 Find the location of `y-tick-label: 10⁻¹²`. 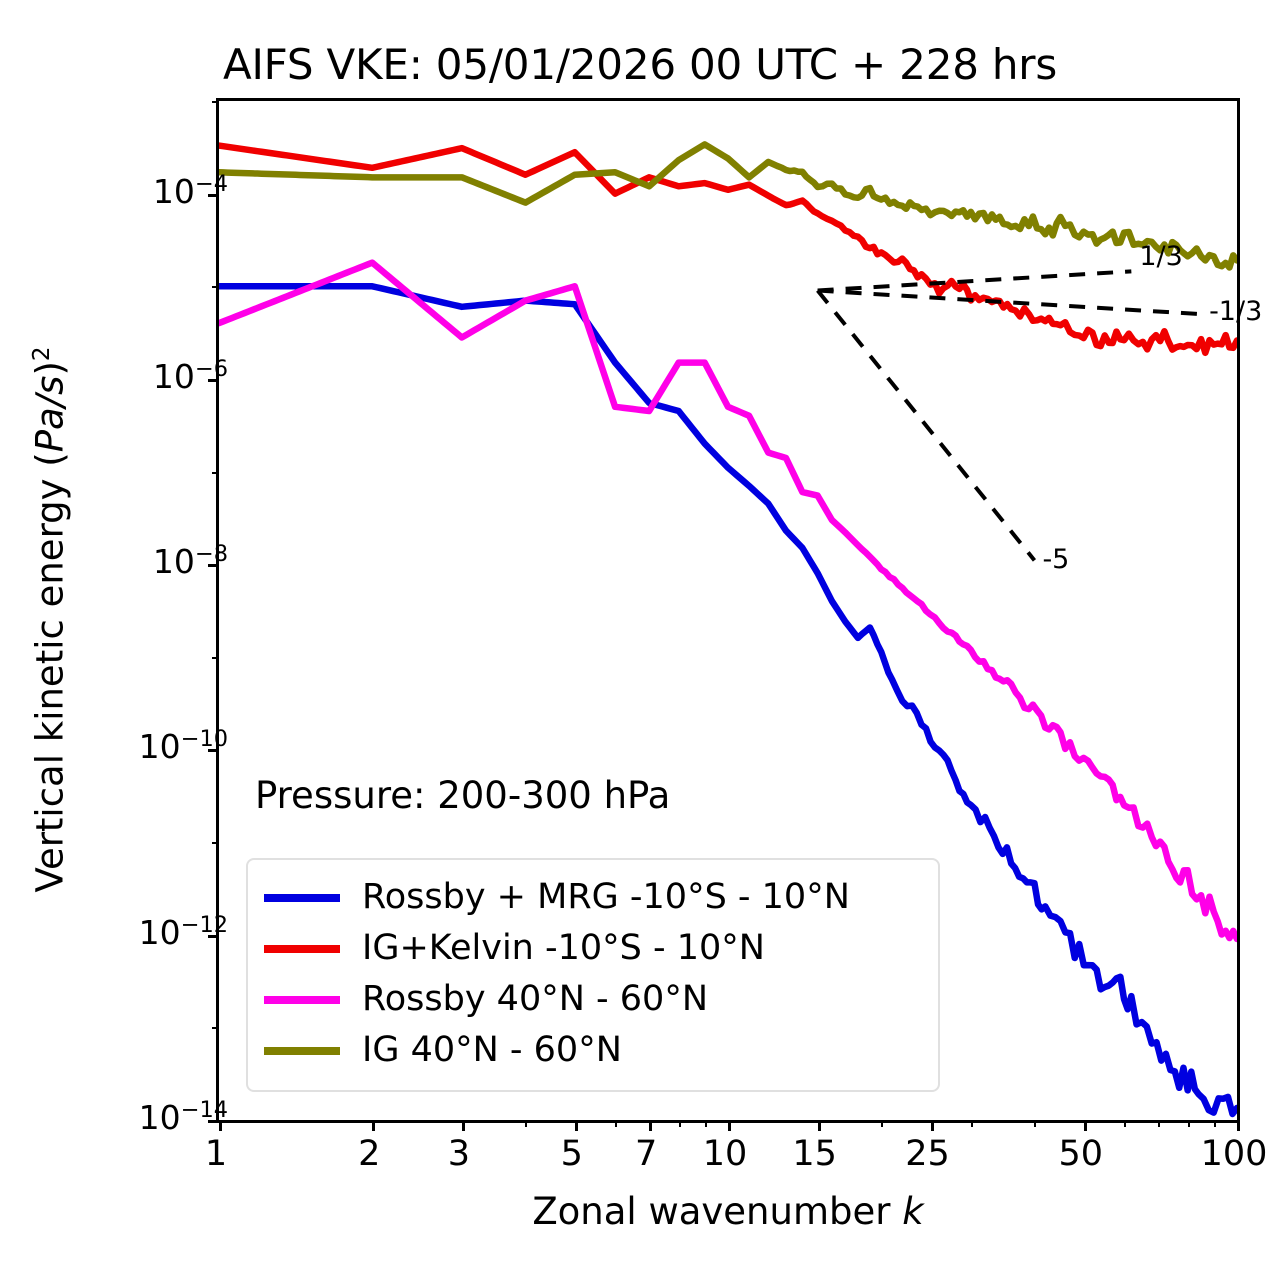

y-tick-label: 10⁻¹² is located at coordinates (183, 931).